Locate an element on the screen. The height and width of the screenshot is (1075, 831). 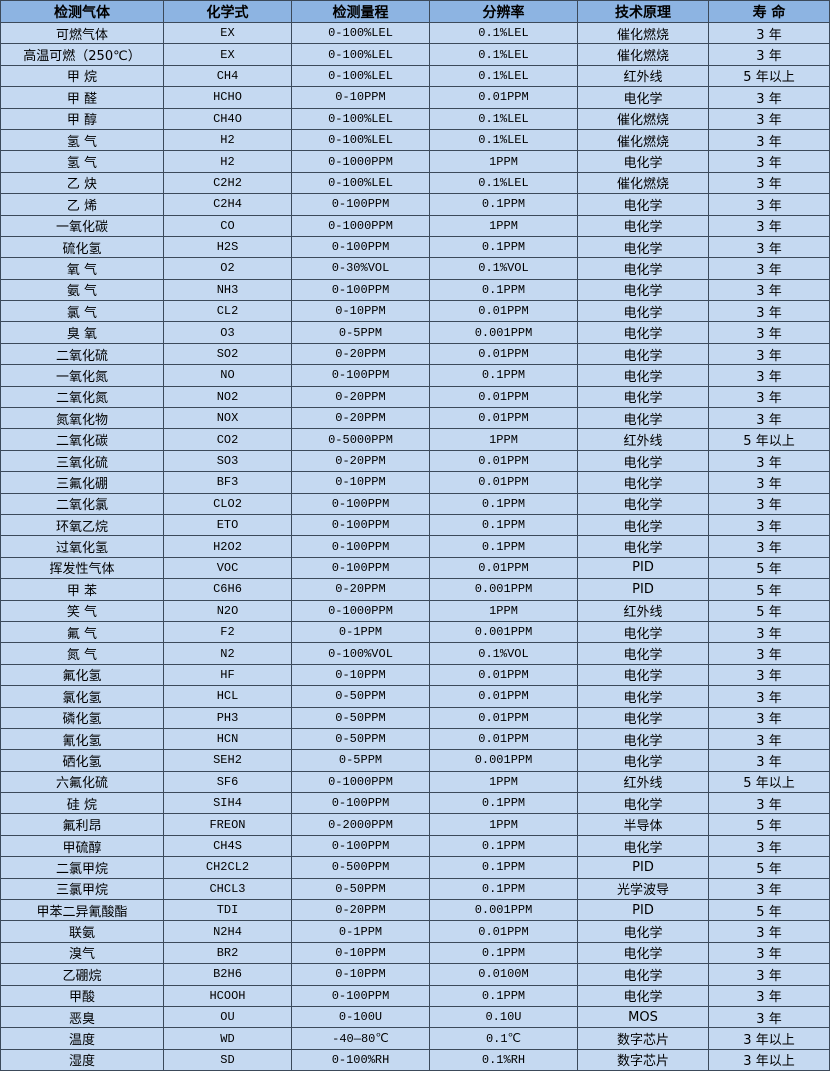
table-row: 甲 醛 HCHO 0-10PPM 0.01PPM 电化学 3 年 is located at coordinates (415, 97).